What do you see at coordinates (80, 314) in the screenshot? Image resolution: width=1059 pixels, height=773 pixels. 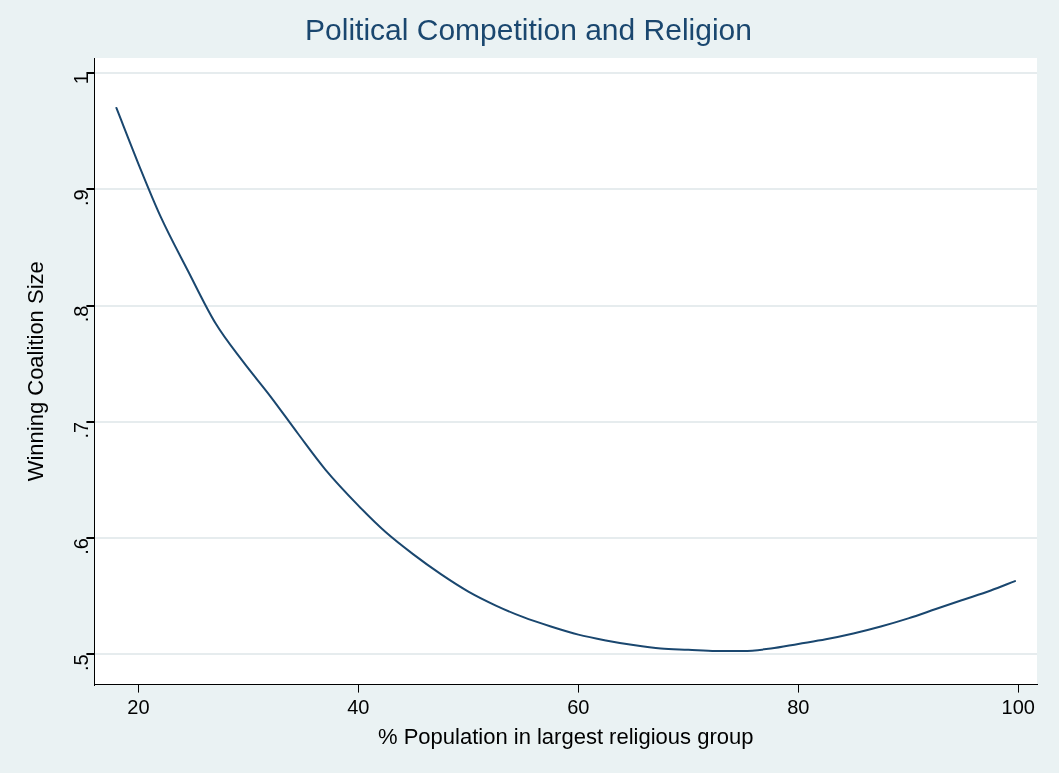 I see `y-tick-label: .8` at bounding box center [80, 314].